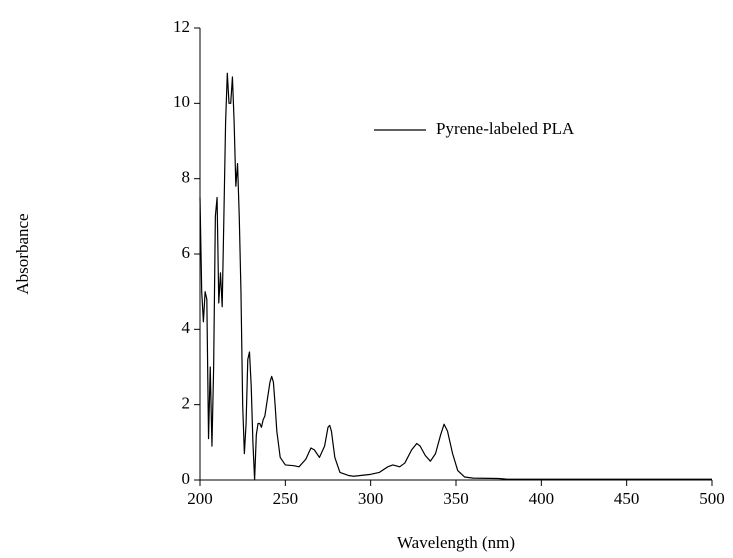 This screenshot has width=733, height=558. What do you see at coordinates (505, 128) in the screenshot?
I see `legend-label: Pyrene-labeled PLA` at bounding box center [505, 128].